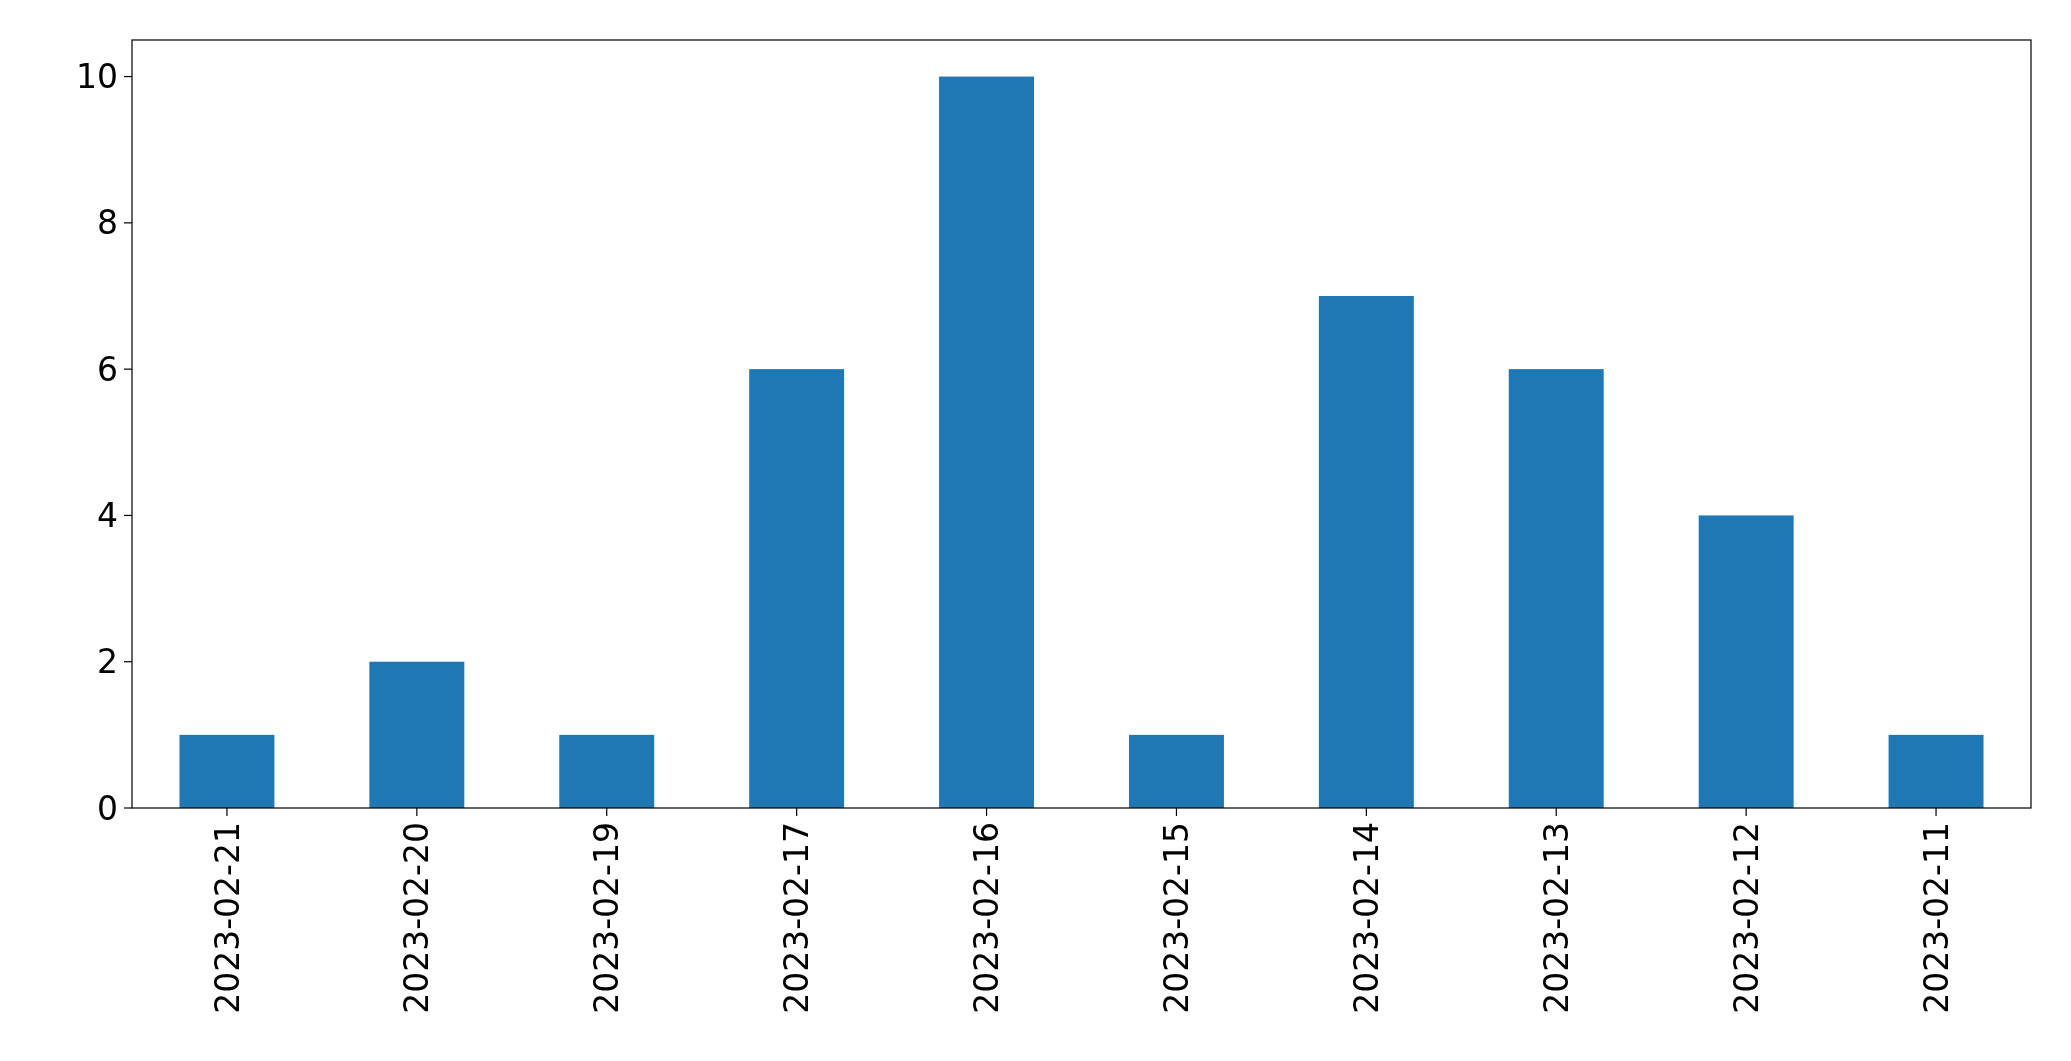 The height and width of the screenshot is (1061, 2071). I want to click on x-tick-label: 2023-02-21, so click(227, 918).